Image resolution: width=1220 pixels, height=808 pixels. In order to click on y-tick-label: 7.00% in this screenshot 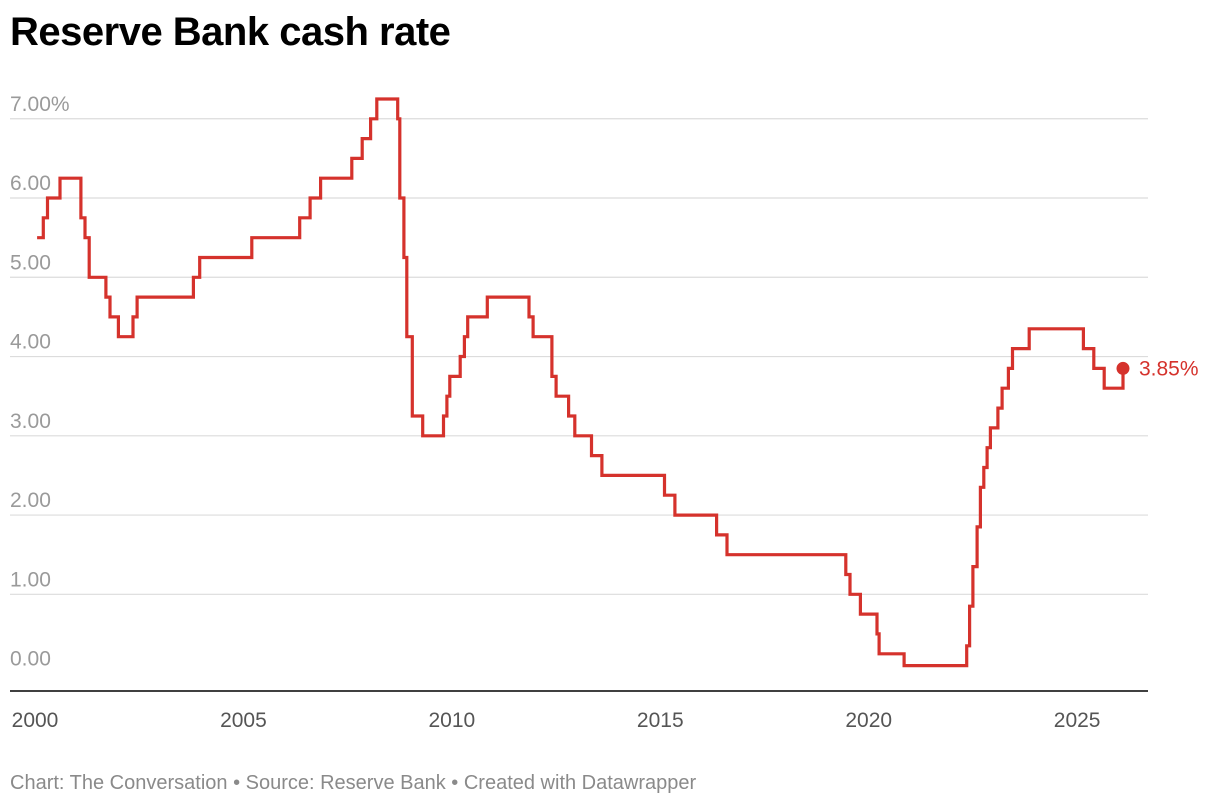, I will do `click(40, 104)`.